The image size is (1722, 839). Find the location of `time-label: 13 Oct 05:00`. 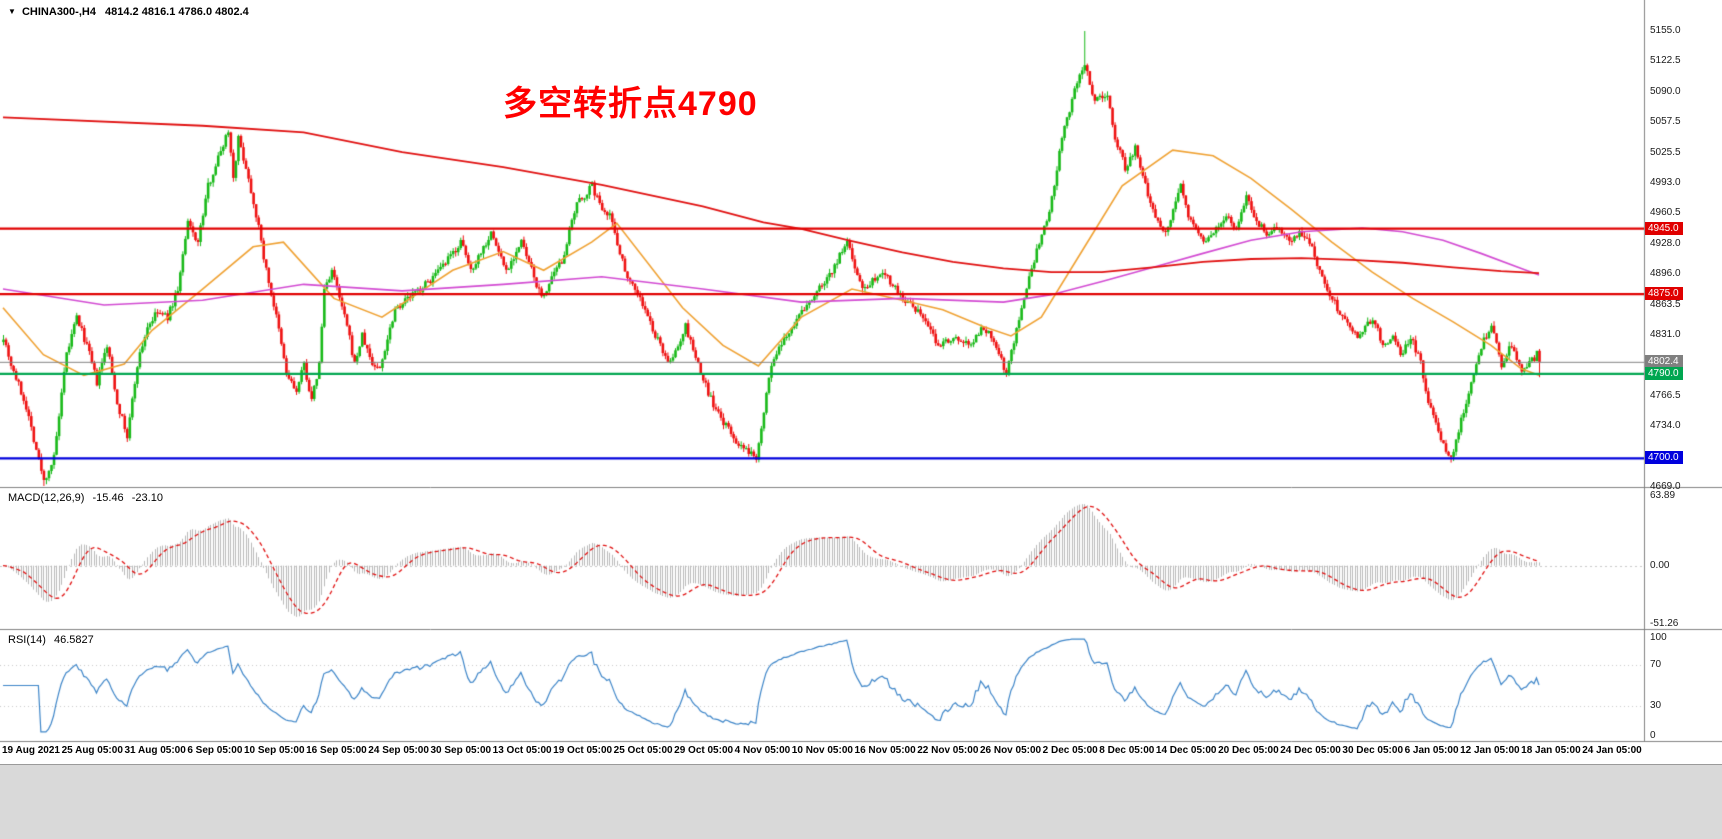

time-label: 13 Oct 05:00 is located at coordinates (522, 750).